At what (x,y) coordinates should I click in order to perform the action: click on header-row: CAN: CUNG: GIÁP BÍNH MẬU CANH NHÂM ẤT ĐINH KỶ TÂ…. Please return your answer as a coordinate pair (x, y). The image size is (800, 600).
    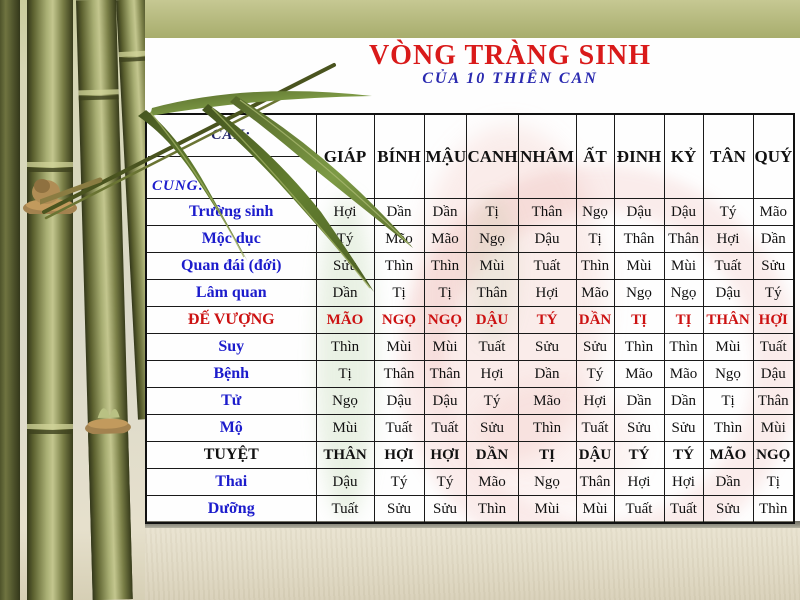
    Looking at the image, I should click on (470, 156).